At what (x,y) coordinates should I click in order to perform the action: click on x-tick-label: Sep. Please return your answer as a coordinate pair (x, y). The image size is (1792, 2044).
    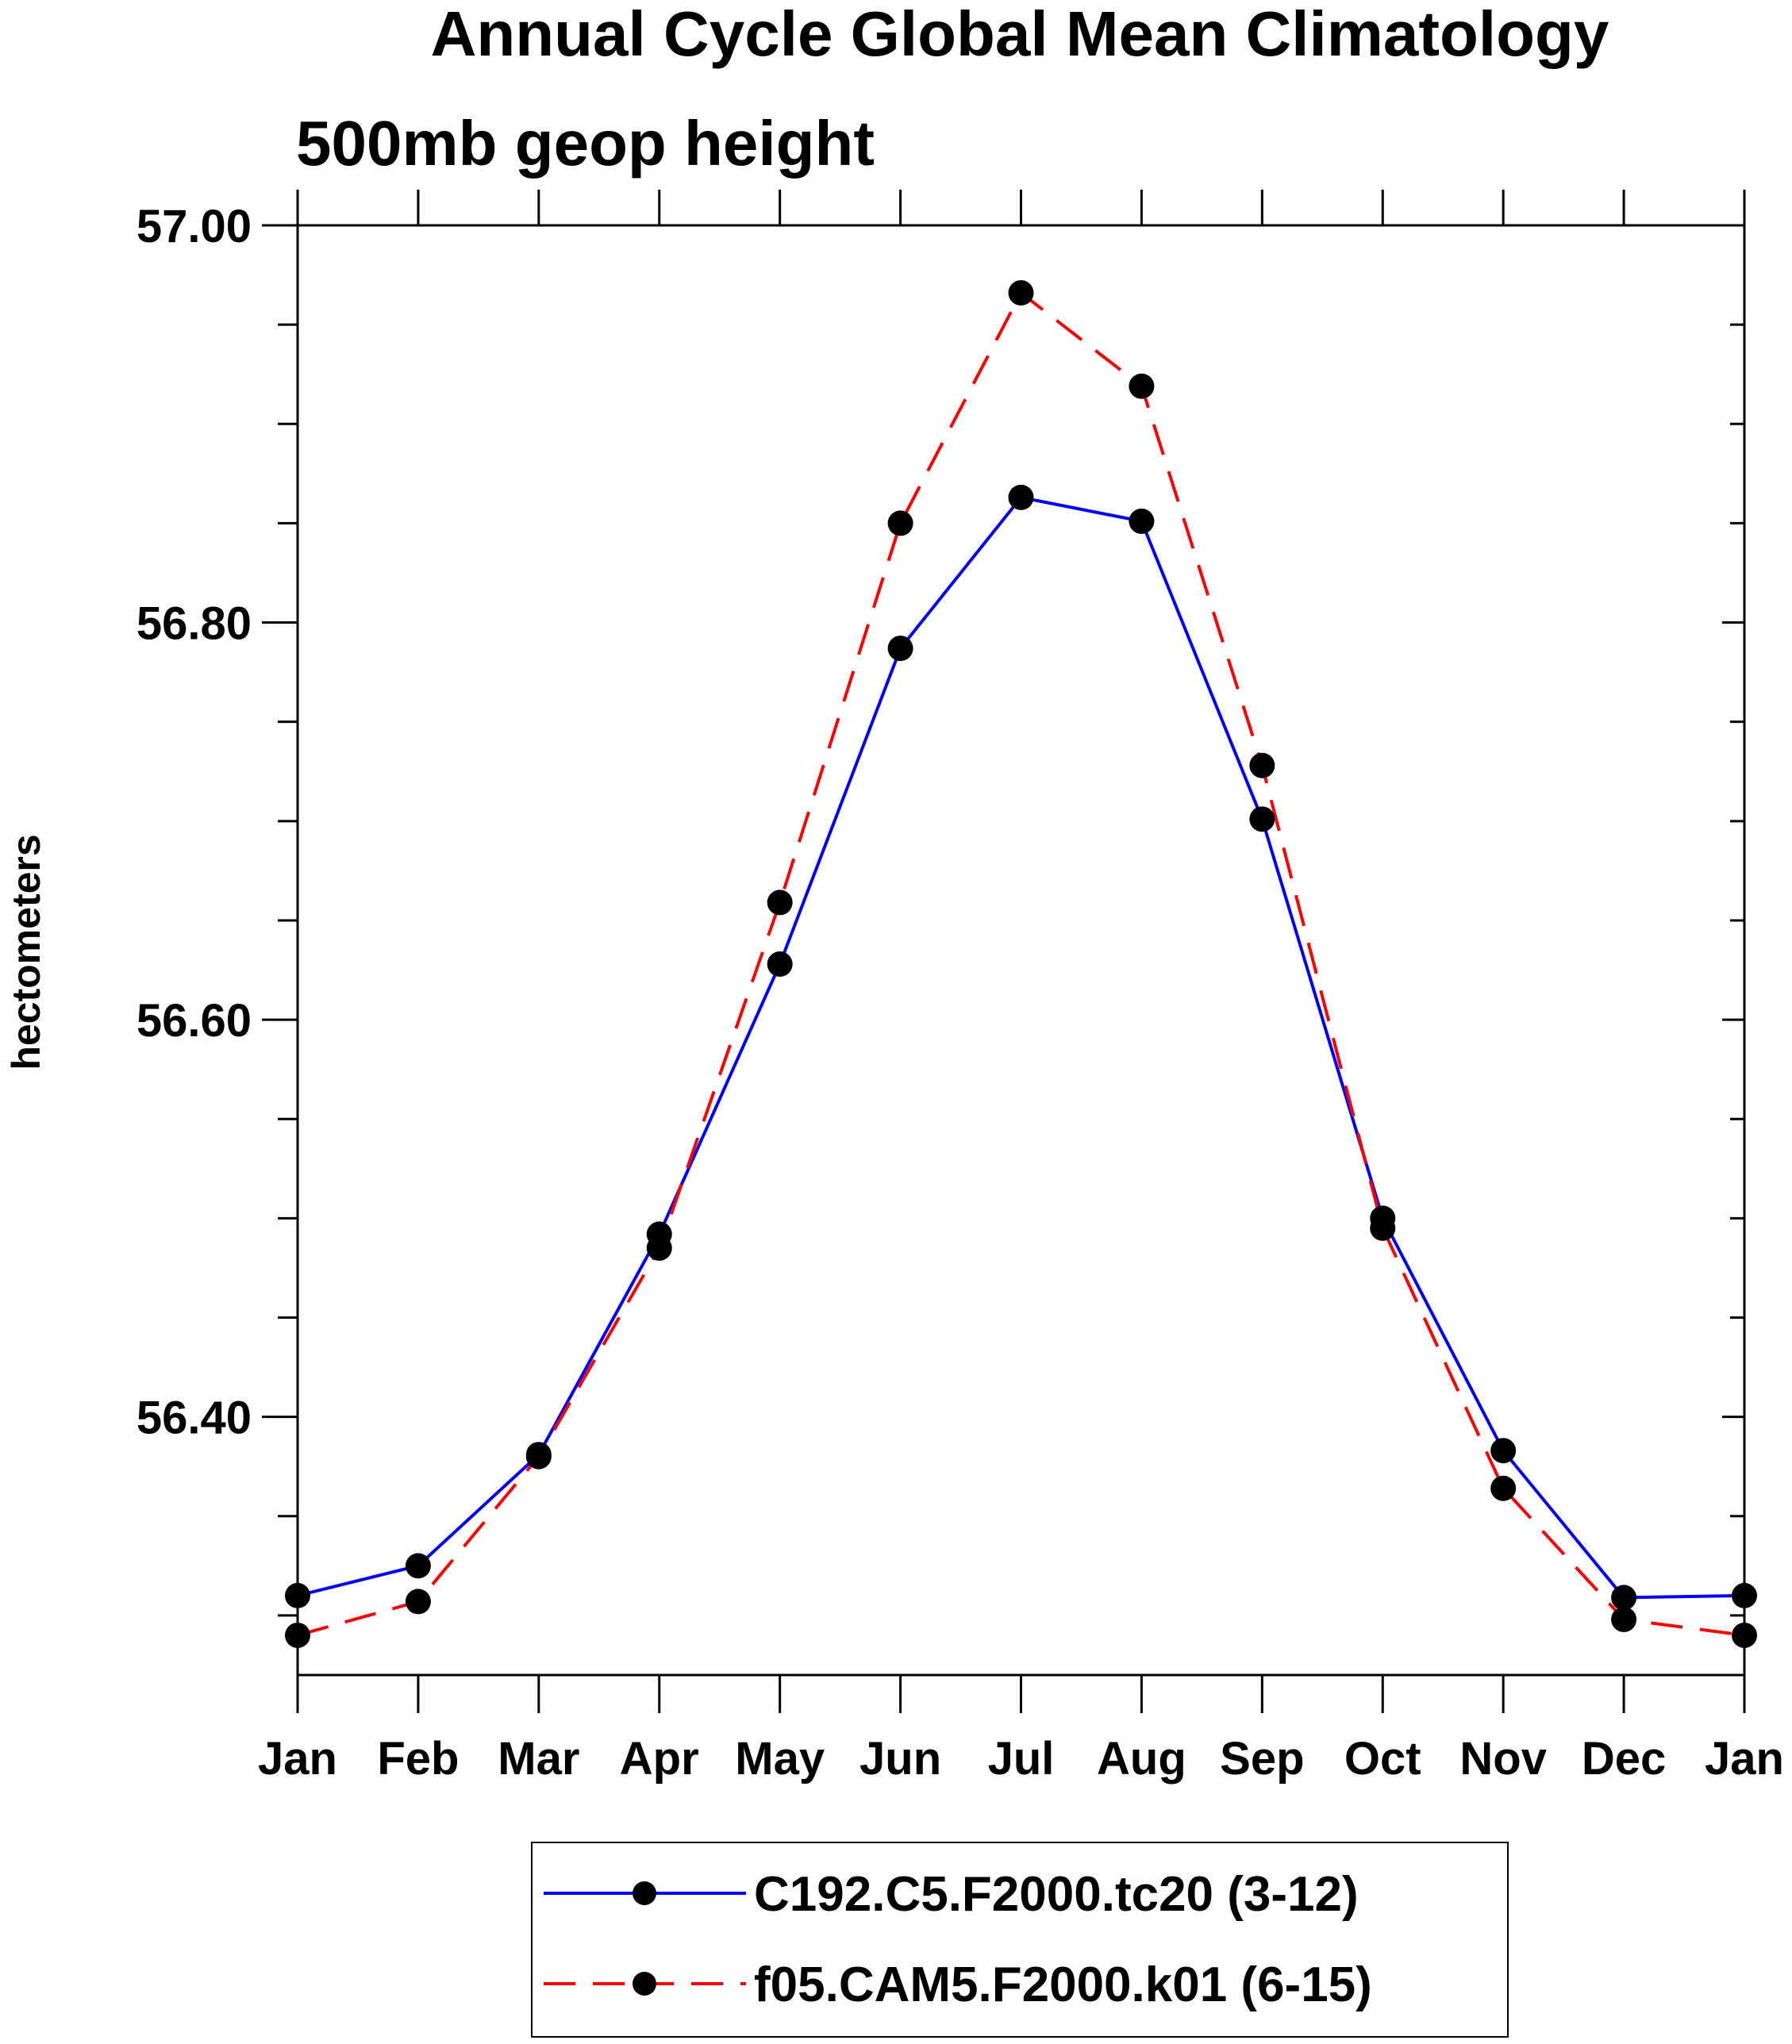
    Looking at the image, I should click on (1262, 1759).